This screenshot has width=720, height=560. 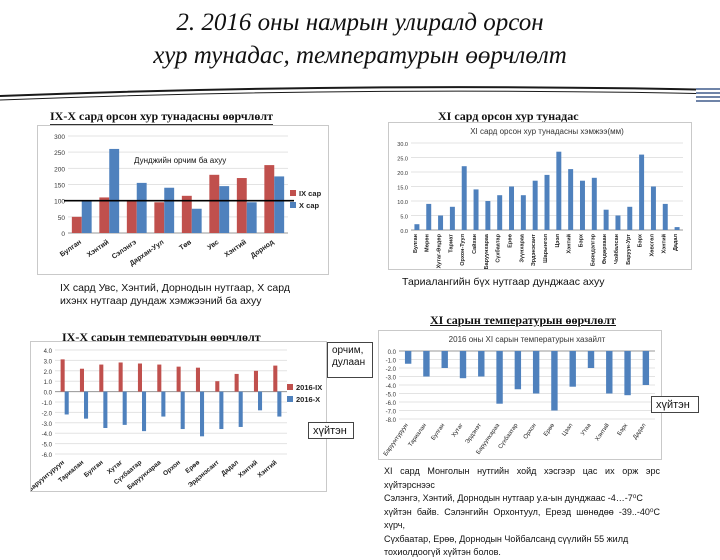 I want to click on y-tick-label: 2.0, so click(x=48, y=373).